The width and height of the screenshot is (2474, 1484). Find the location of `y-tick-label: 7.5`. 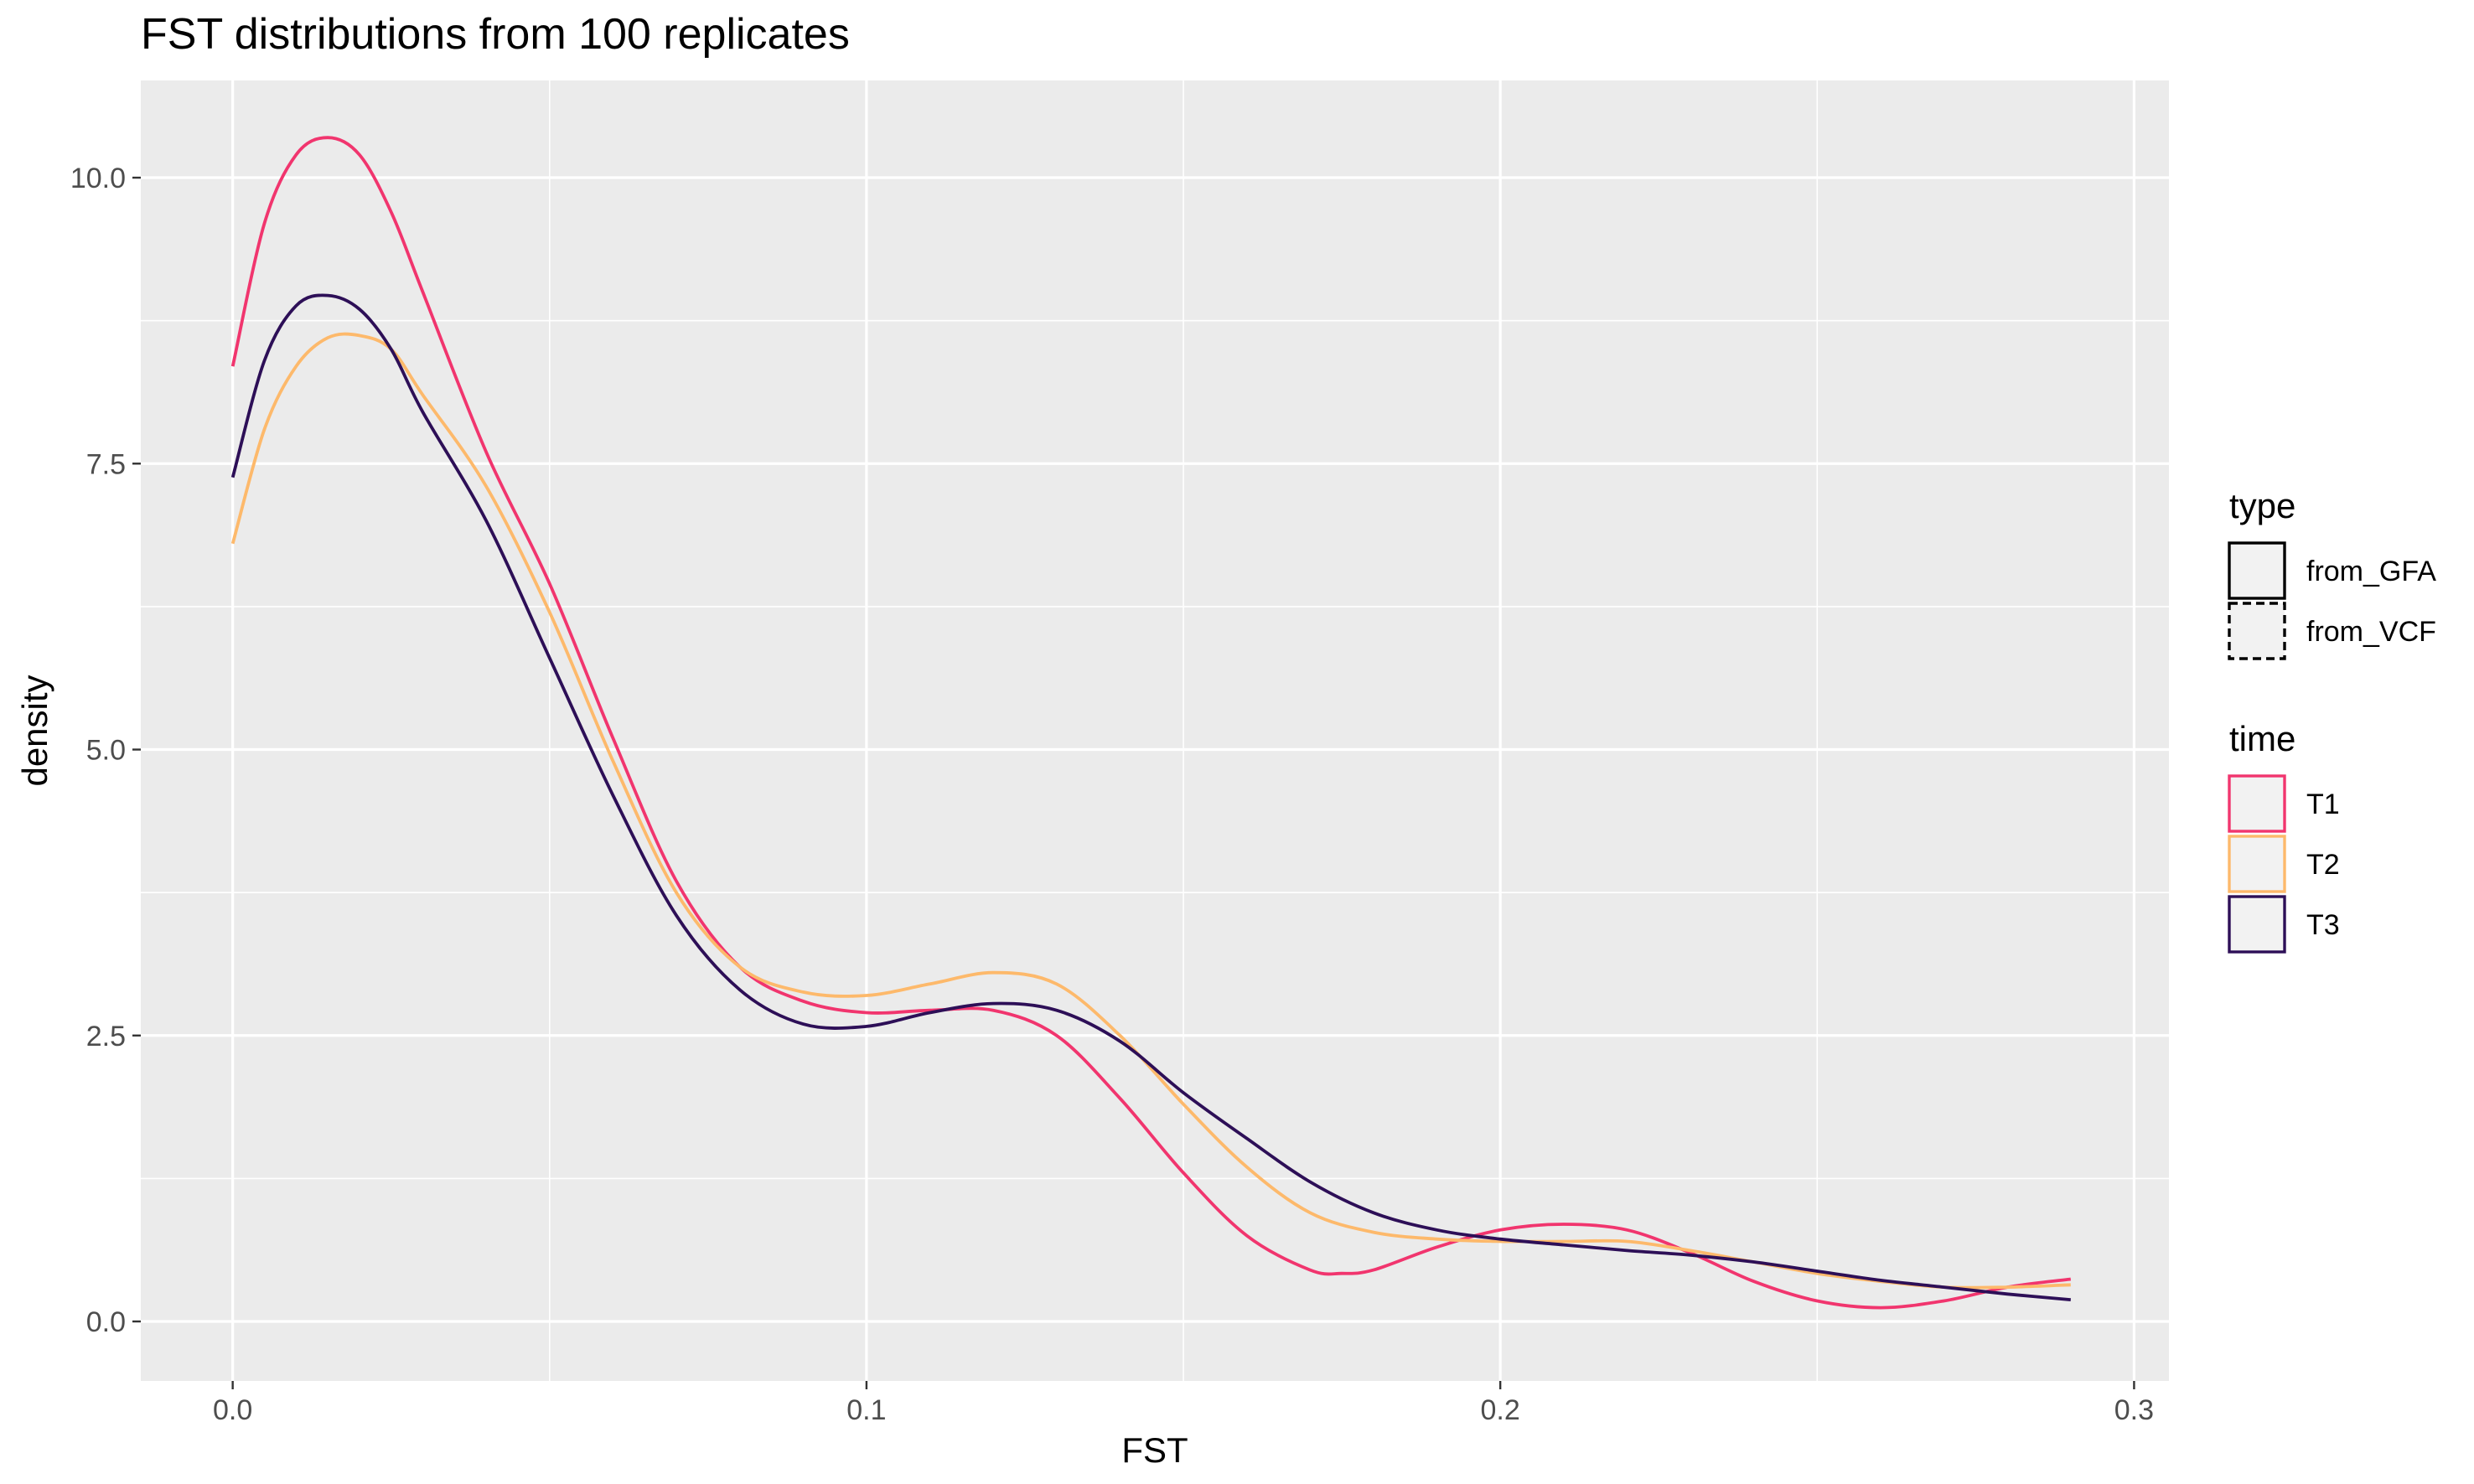

y-tick-label: 7.5 is located at coordinates (106, 464).